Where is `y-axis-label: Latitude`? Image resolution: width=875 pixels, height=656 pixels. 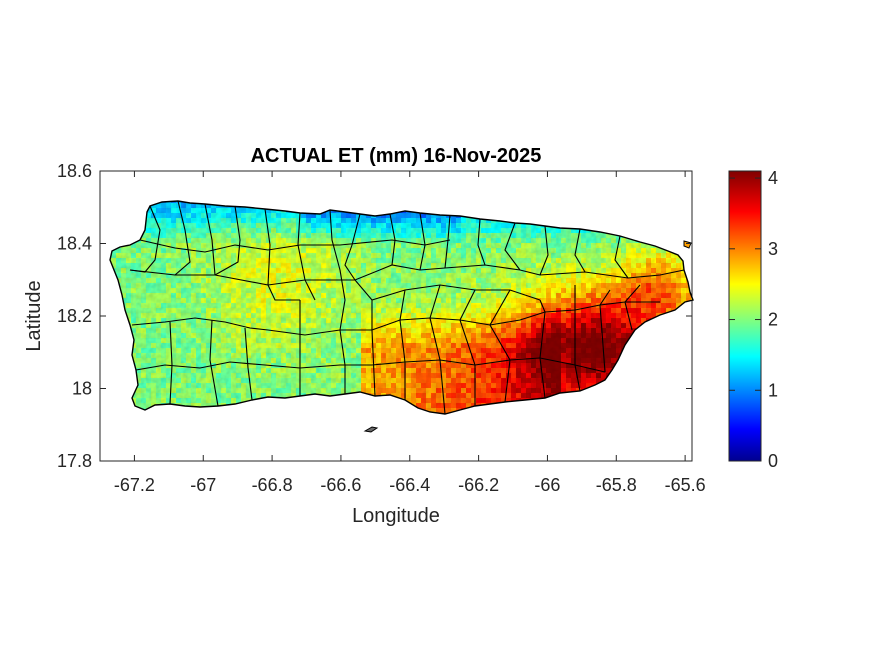
y-axis-label: Latitude is located at coordinates (34, 315).